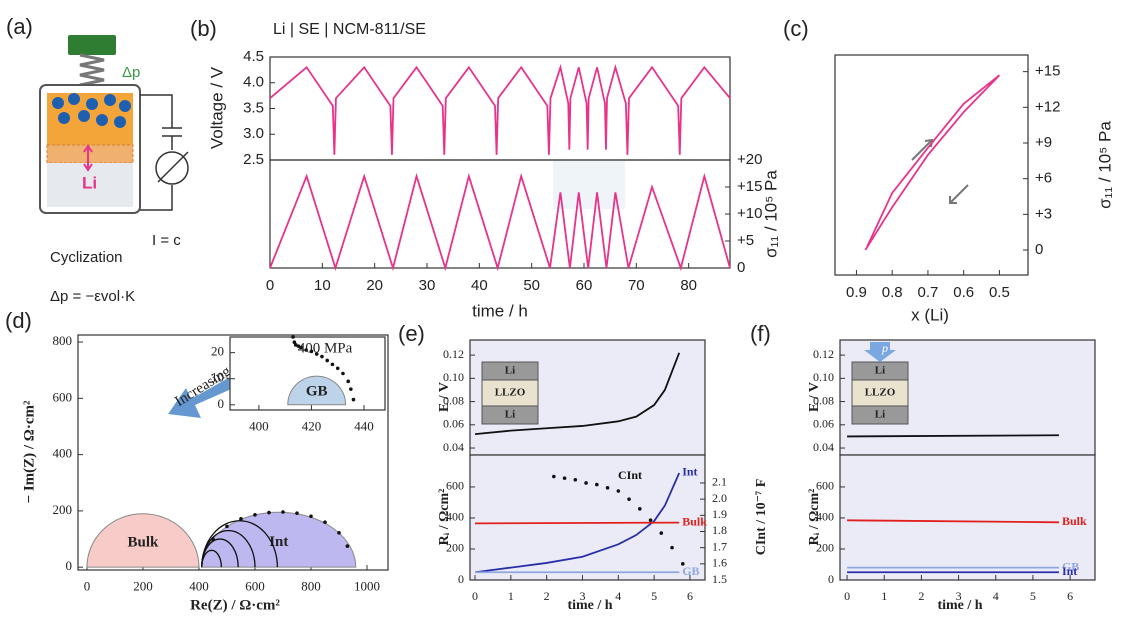  I want to click on particles, so click(91, 110).